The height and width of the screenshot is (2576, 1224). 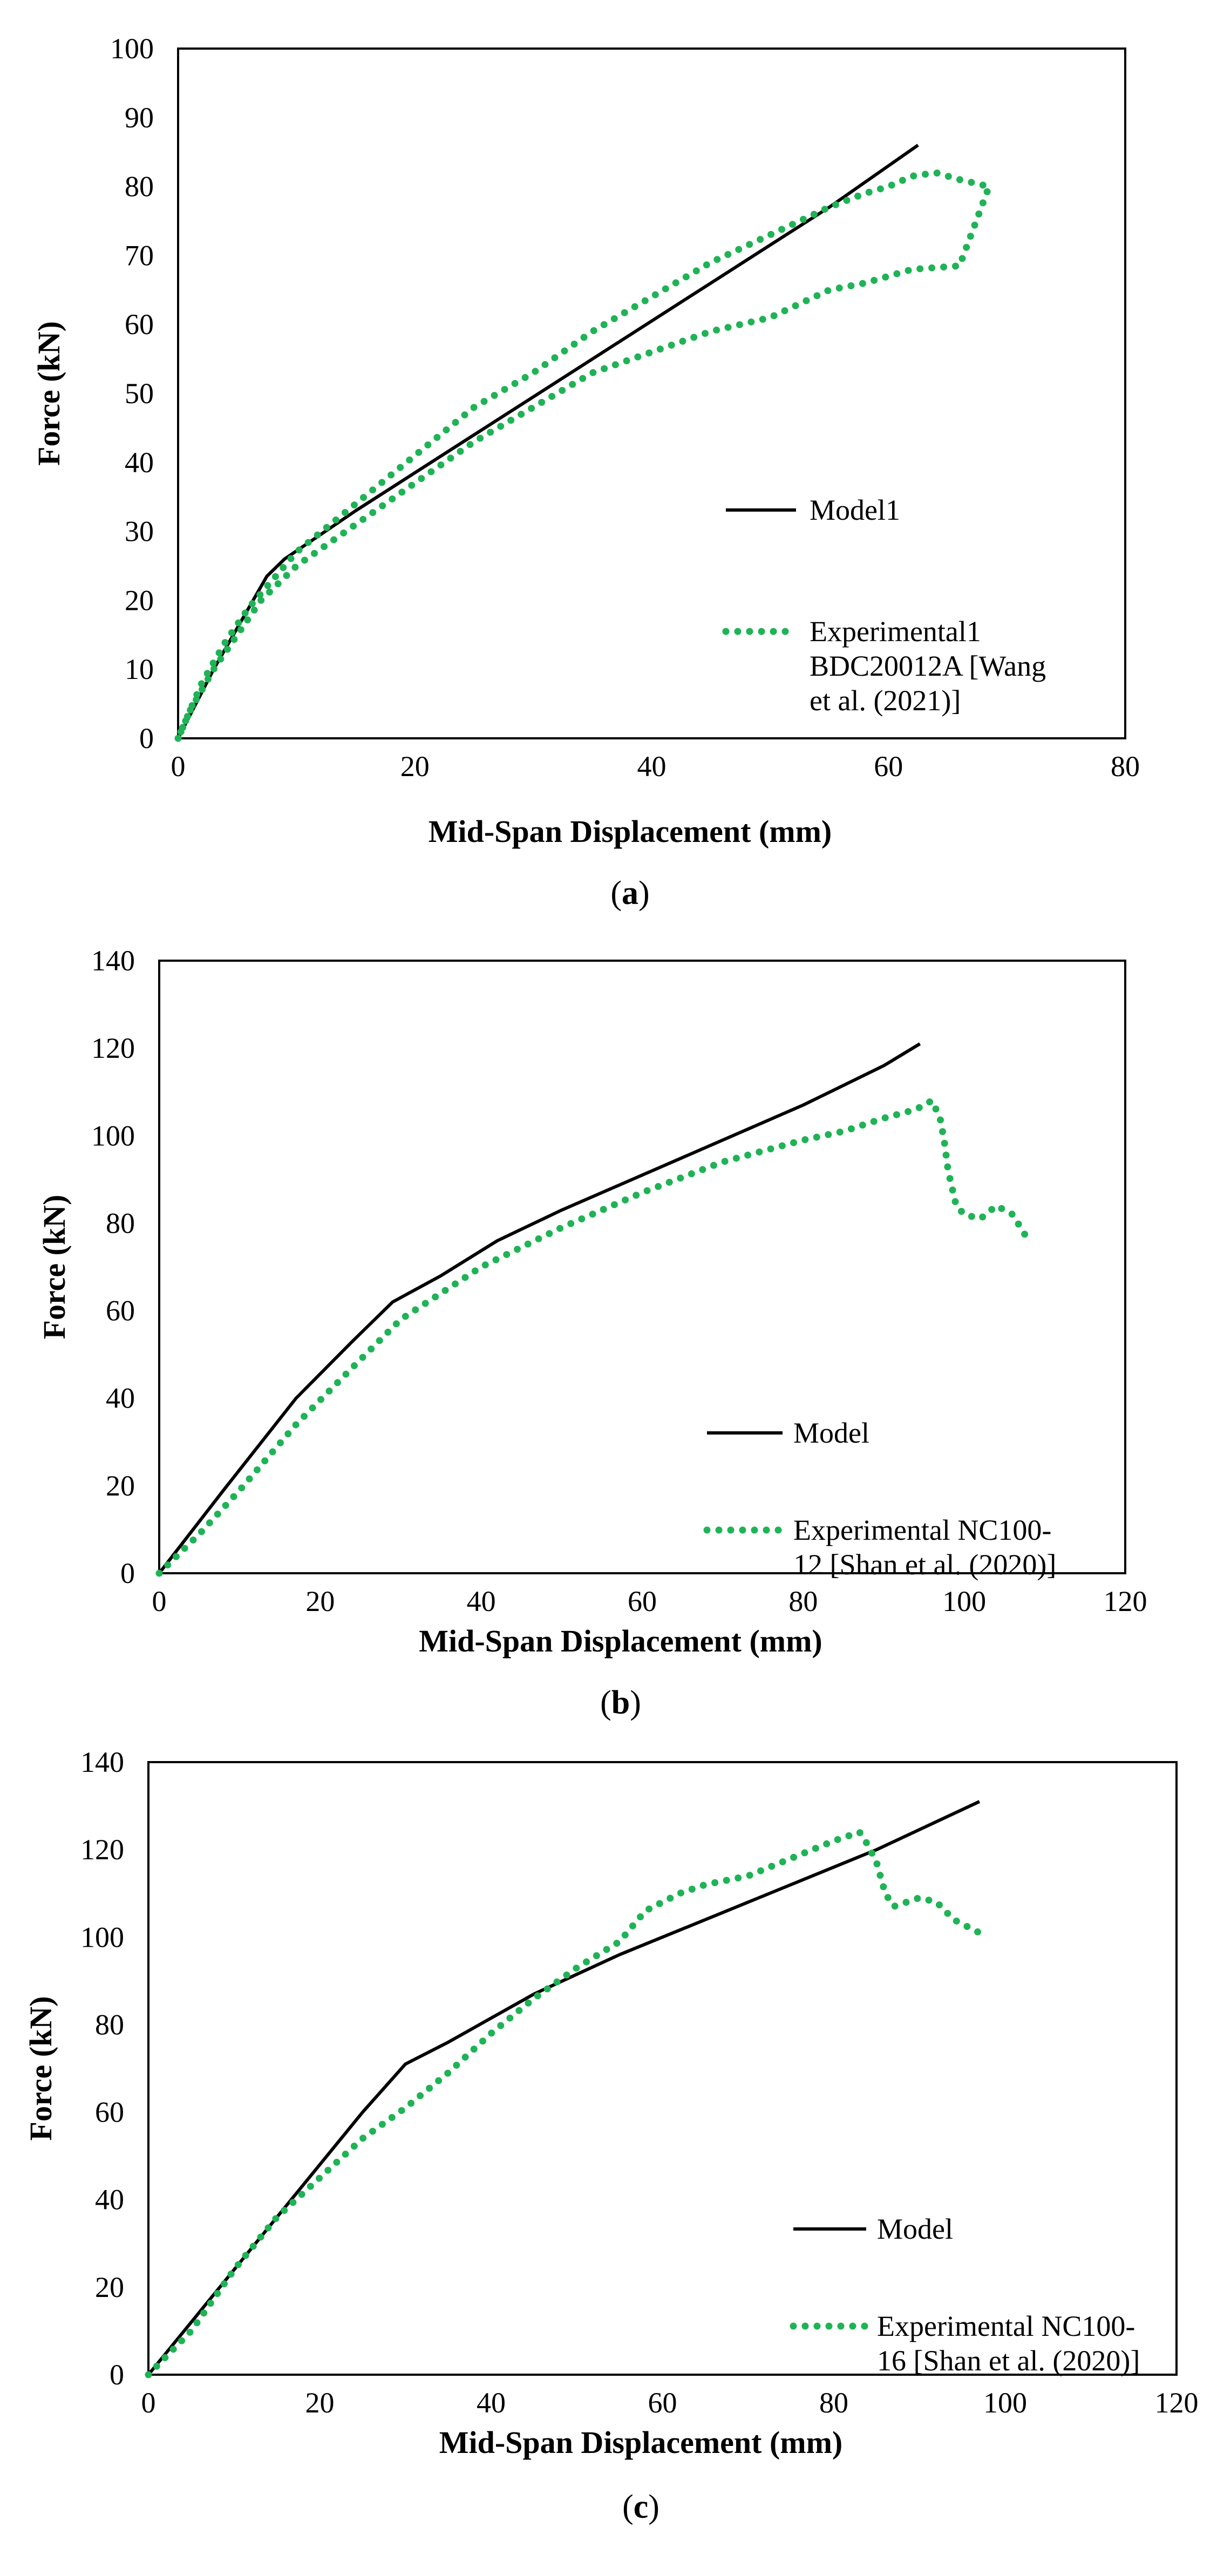 I want to click on panel-caption: (b), so click(x=620, y=1702).